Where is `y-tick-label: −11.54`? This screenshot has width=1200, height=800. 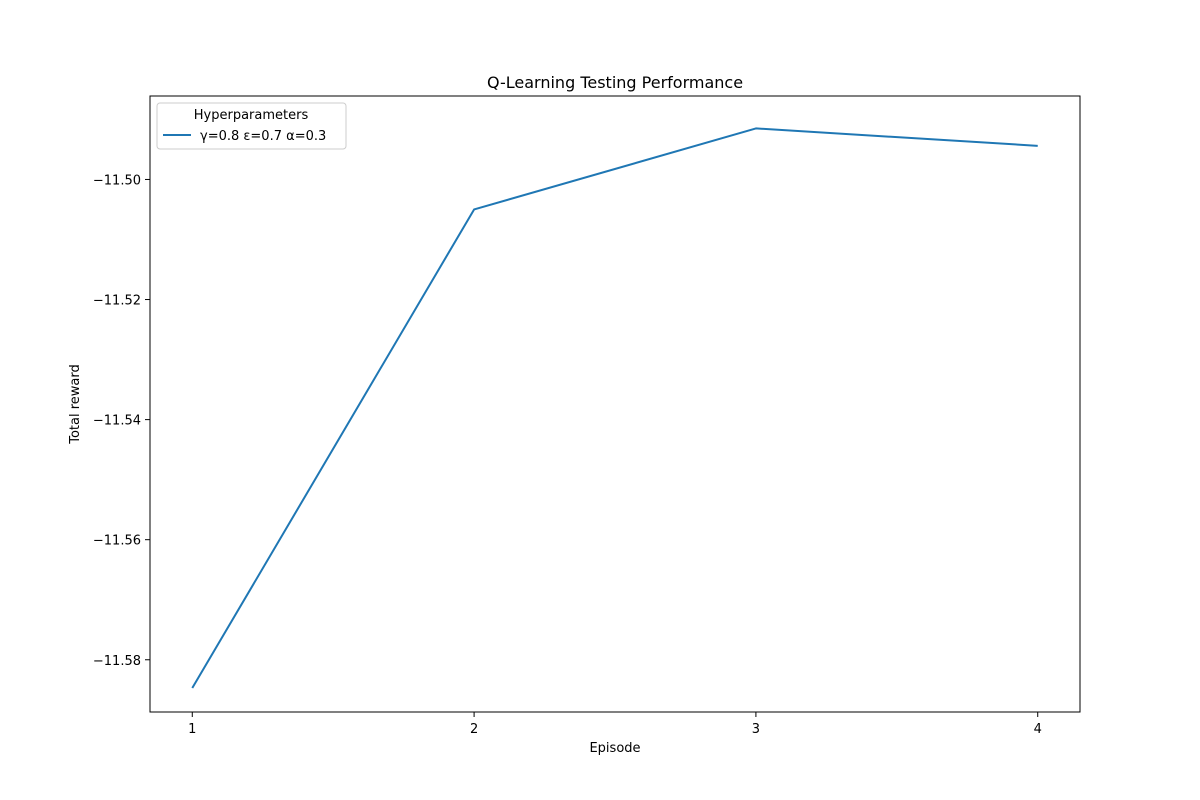
y-tick-label: −11.54 is located at coordinates (117, 421).